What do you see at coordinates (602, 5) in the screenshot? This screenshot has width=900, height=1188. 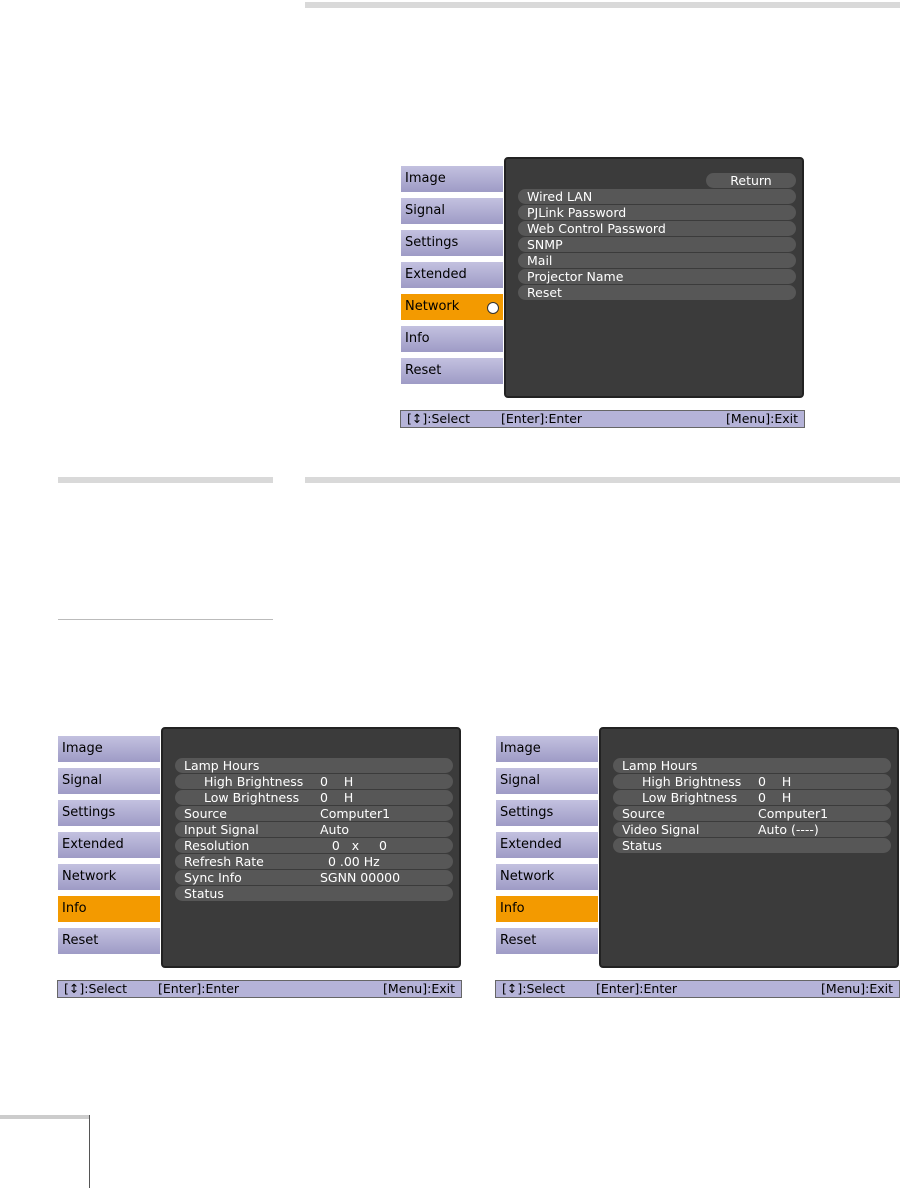 I see `top-rule` at bounding box center [602, 5].